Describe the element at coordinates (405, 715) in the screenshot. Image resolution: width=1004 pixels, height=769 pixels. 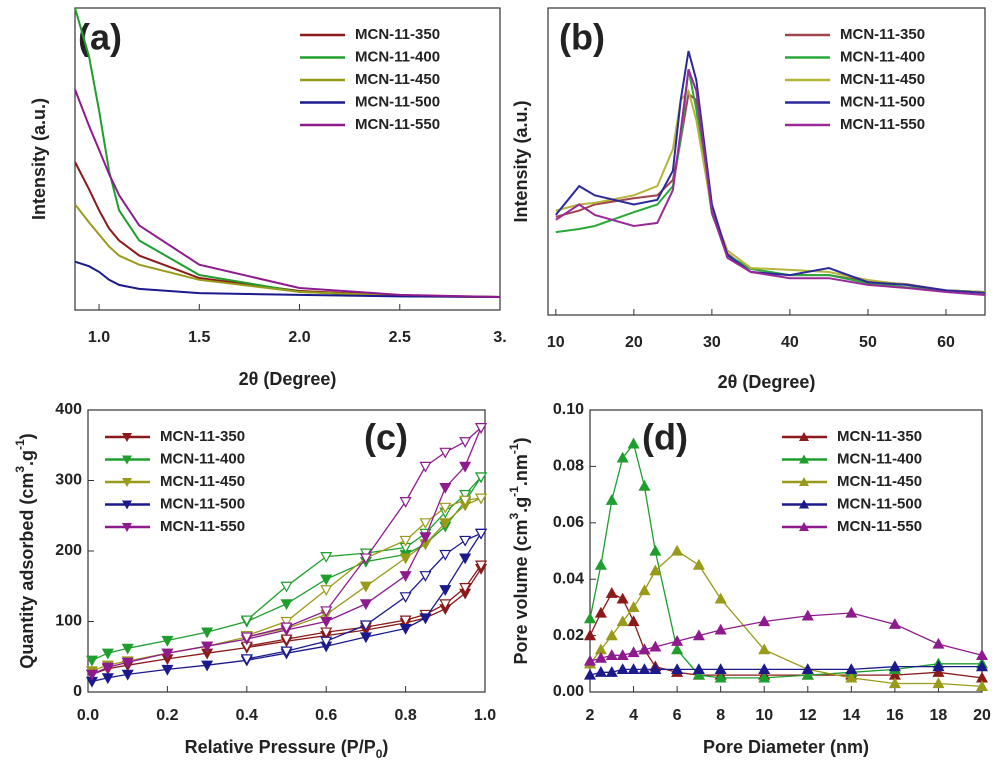
I see `x-tick-label: 0.8` at that location.